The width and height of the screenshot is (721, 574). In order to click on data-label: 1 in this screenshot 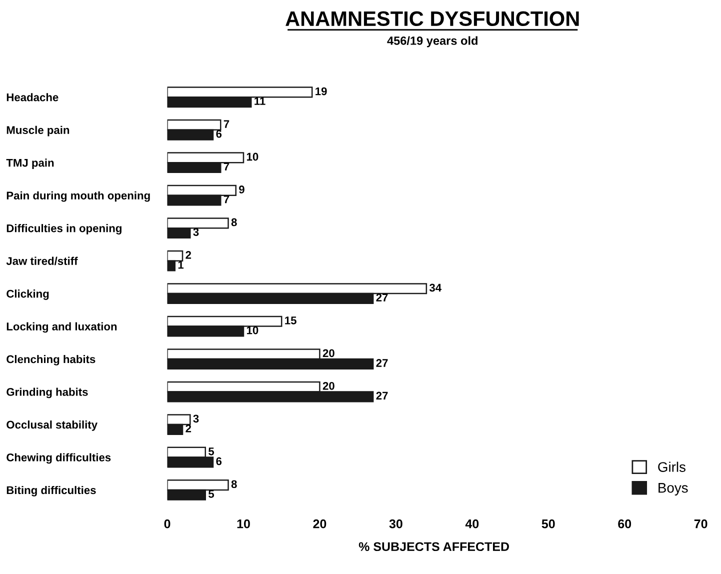, I will do `click(181, 264)`.